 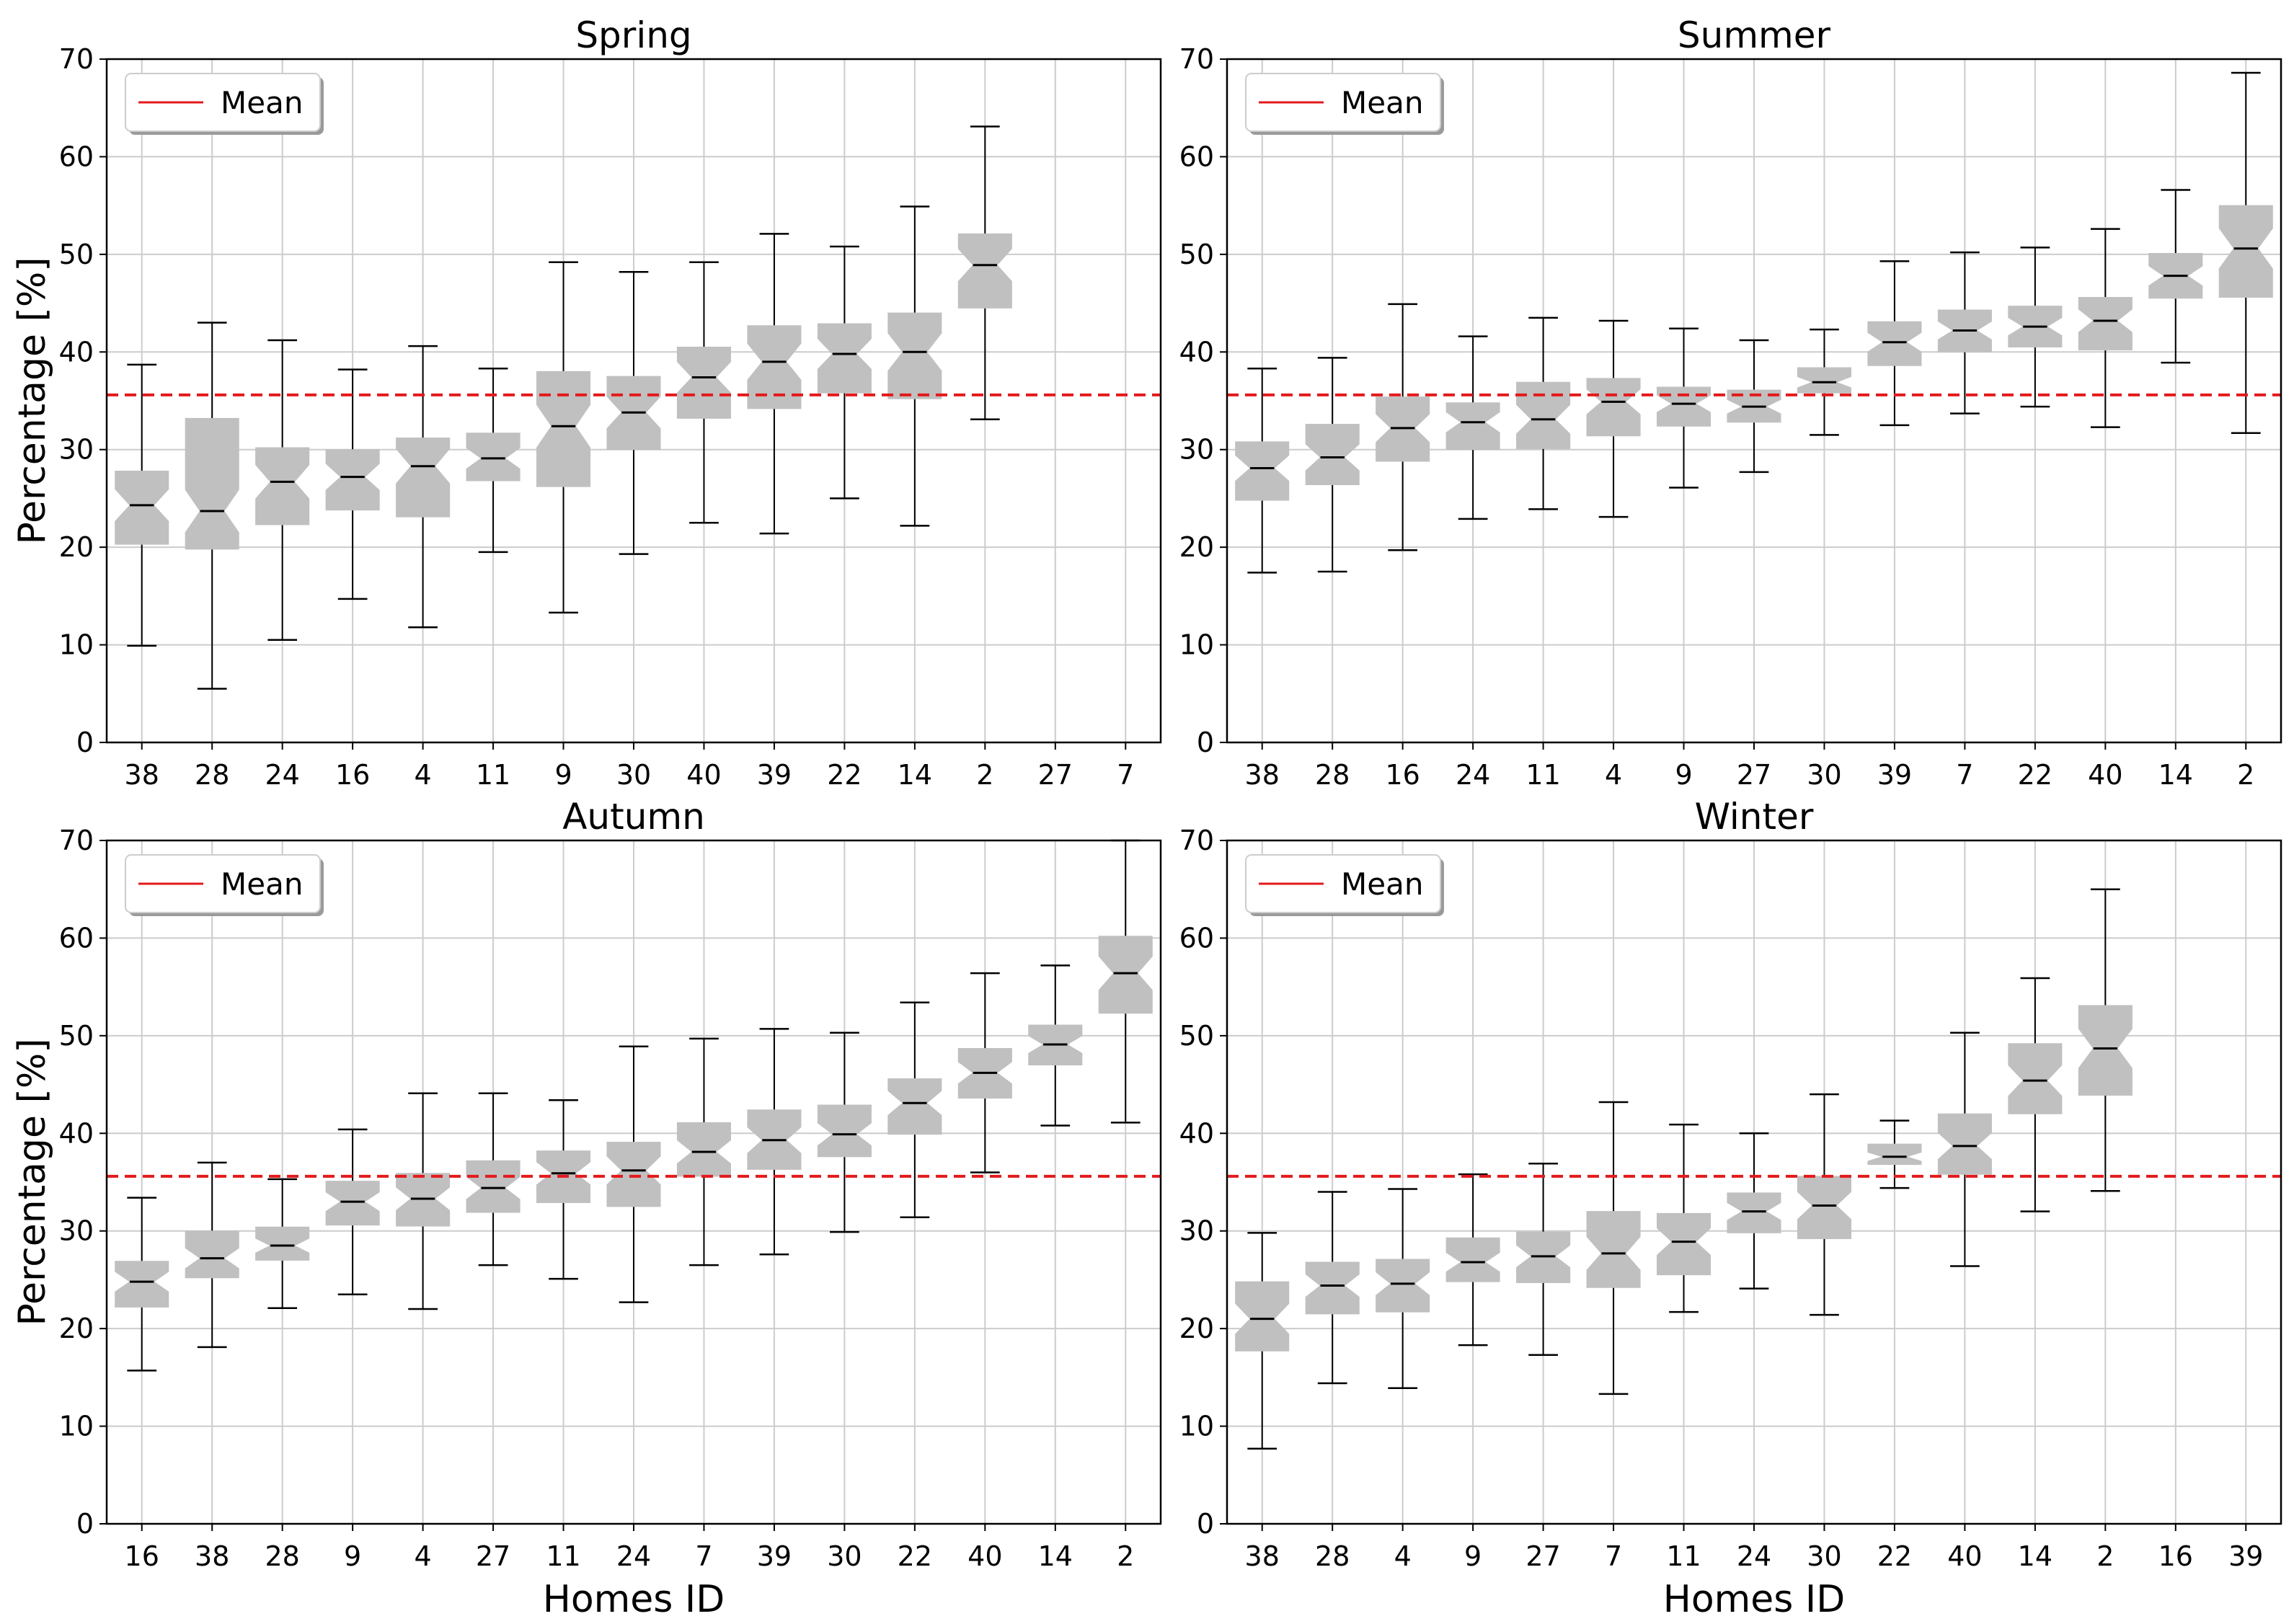 What do you see at coordinates (223, 103) in the screenshot?
I see `legend-box` at bounding box center [223, 103].